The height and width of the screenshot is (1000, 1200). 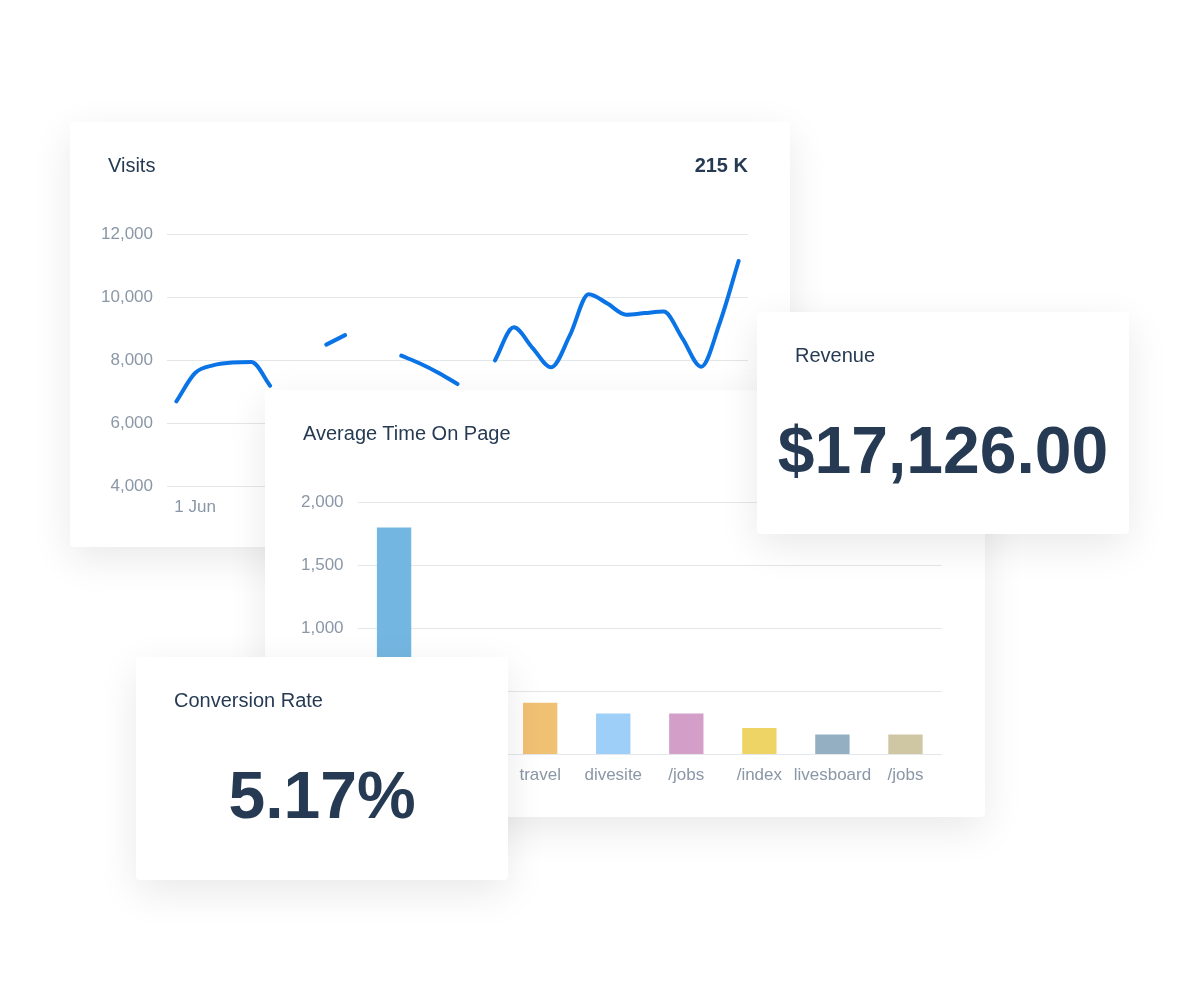 I want to click on y-tick-label: 12,000, so click(x=127, y=233).